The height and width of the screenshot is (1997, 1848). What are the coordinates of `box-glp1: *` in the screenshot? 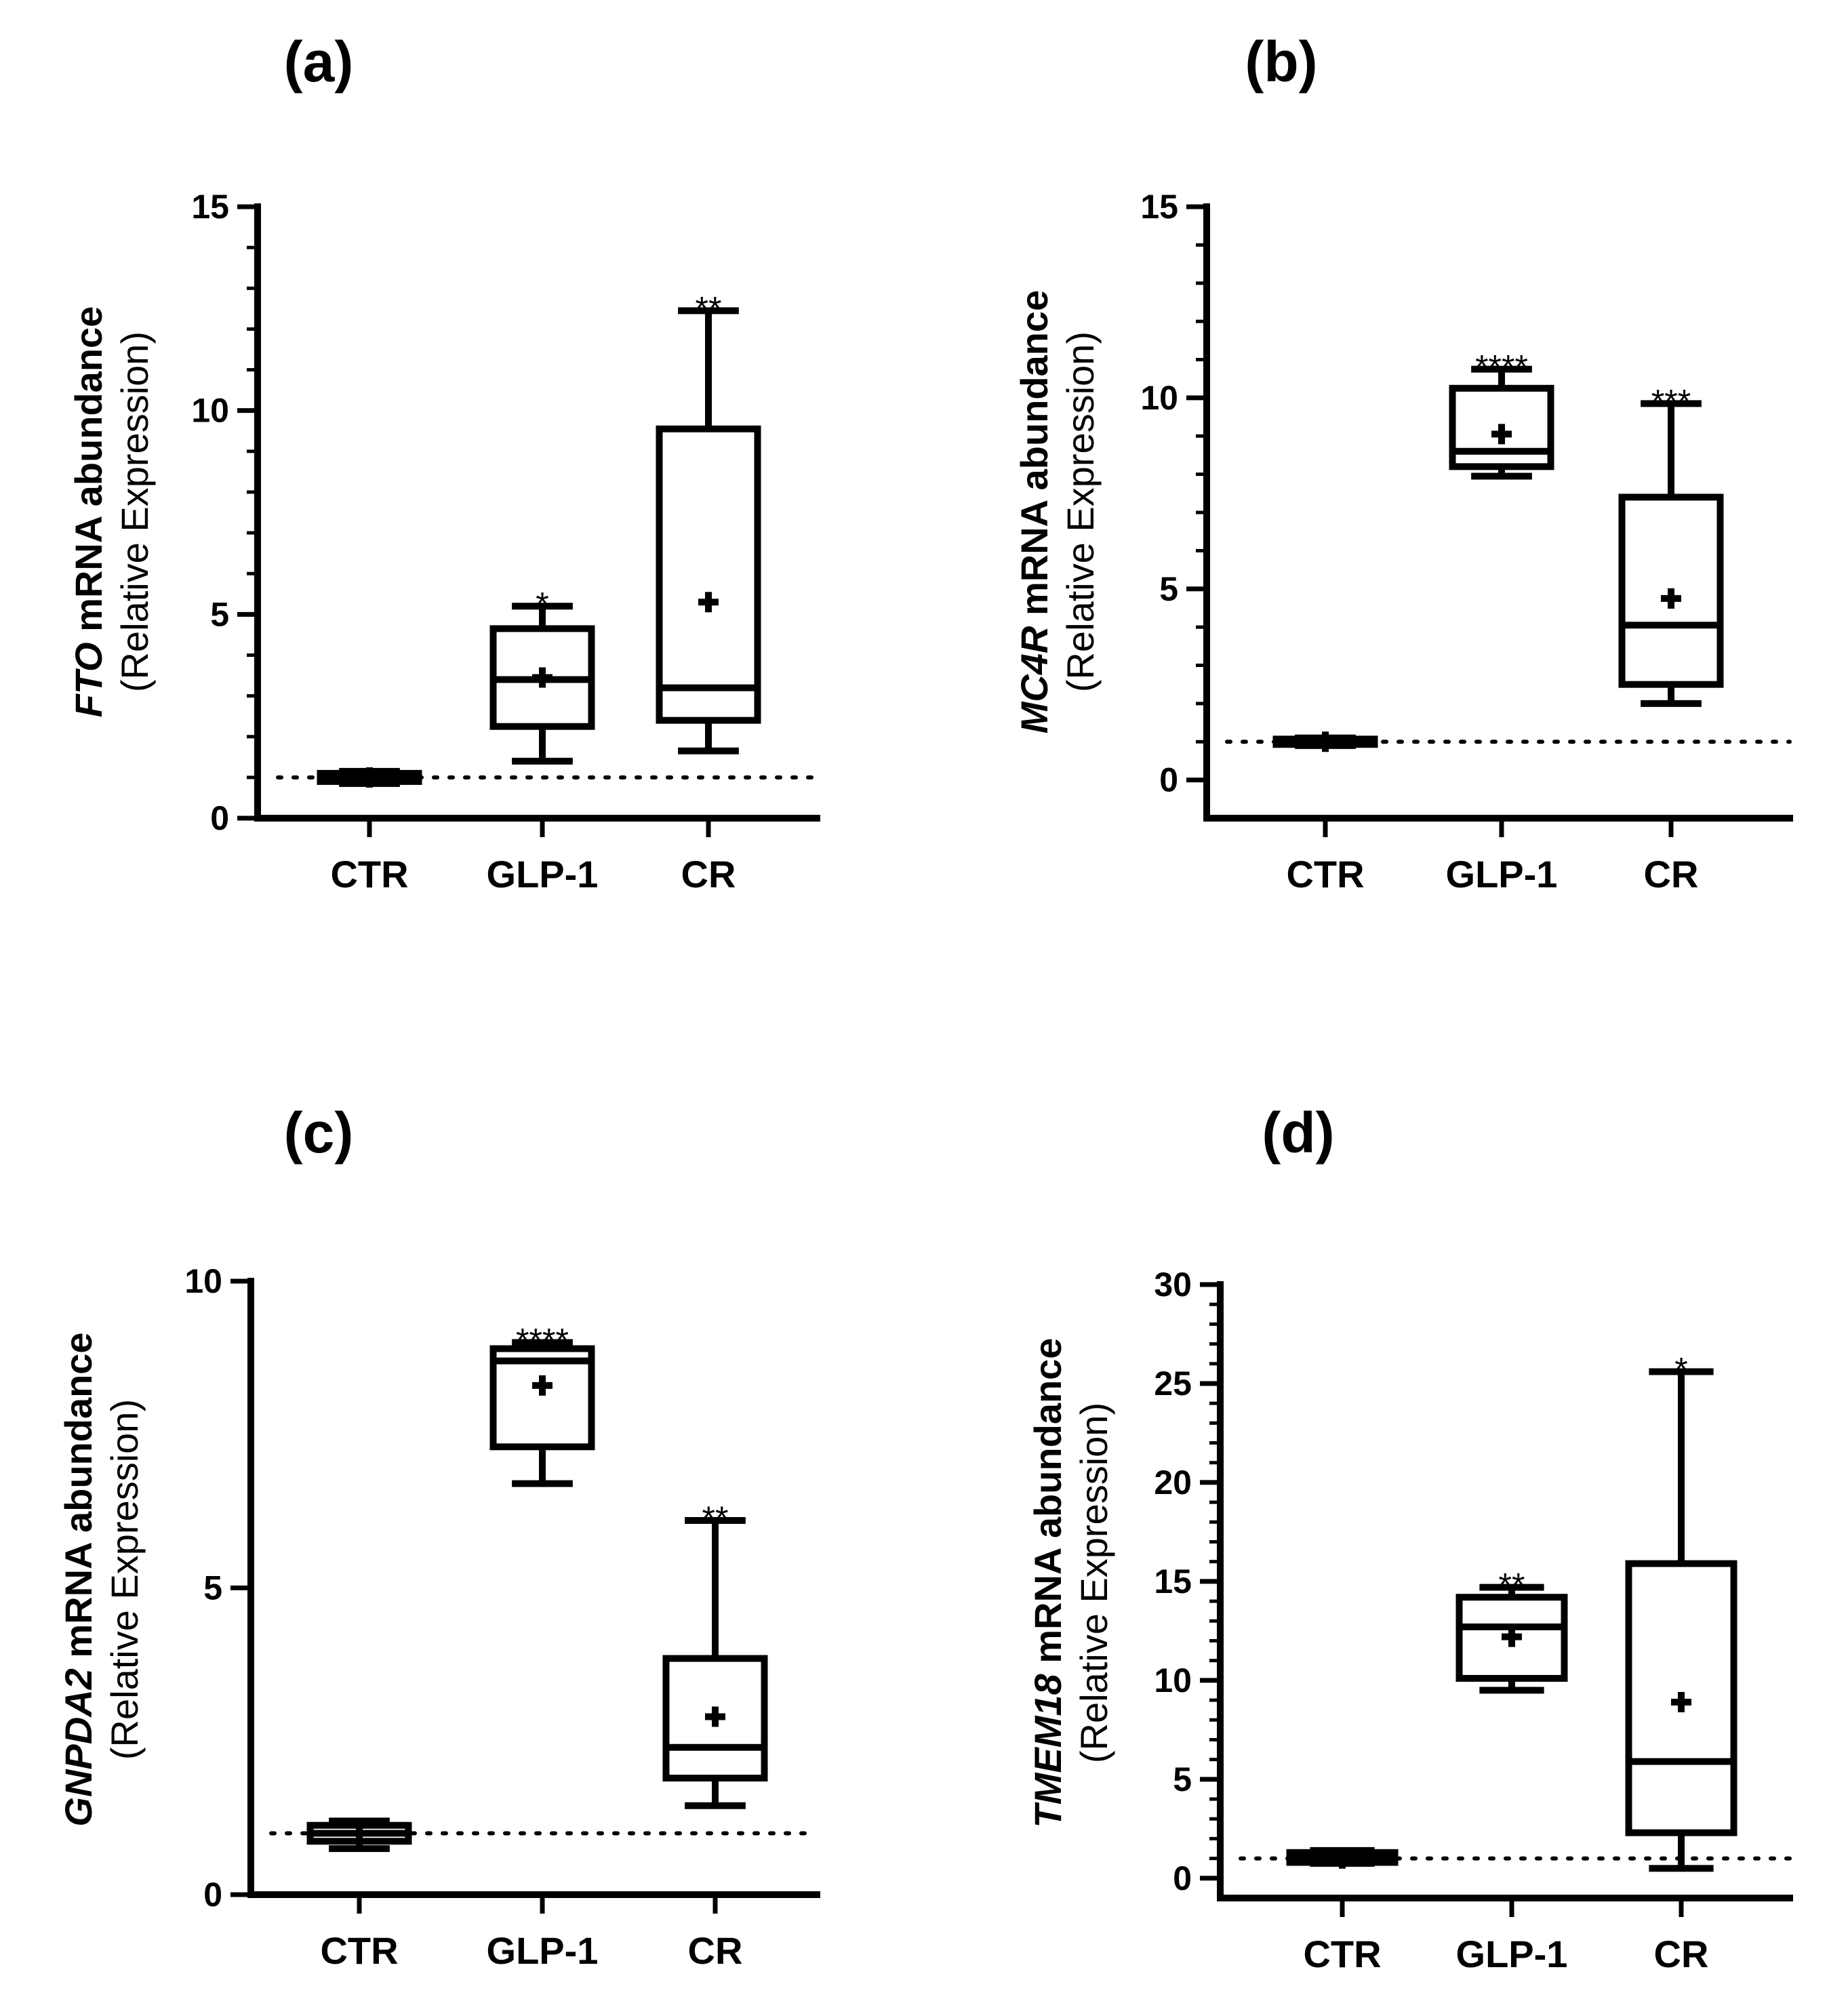 It's located at (542, 675).